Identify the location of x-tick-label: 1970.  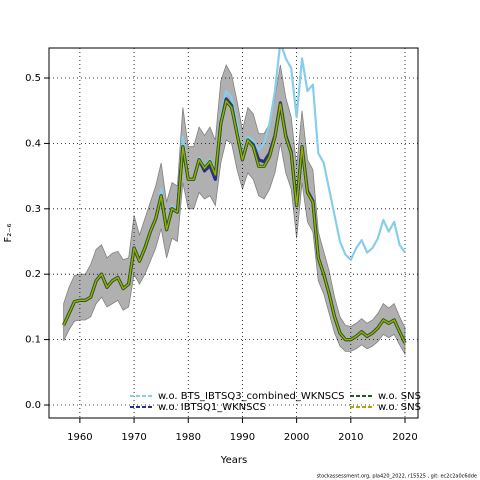
(133, 437).